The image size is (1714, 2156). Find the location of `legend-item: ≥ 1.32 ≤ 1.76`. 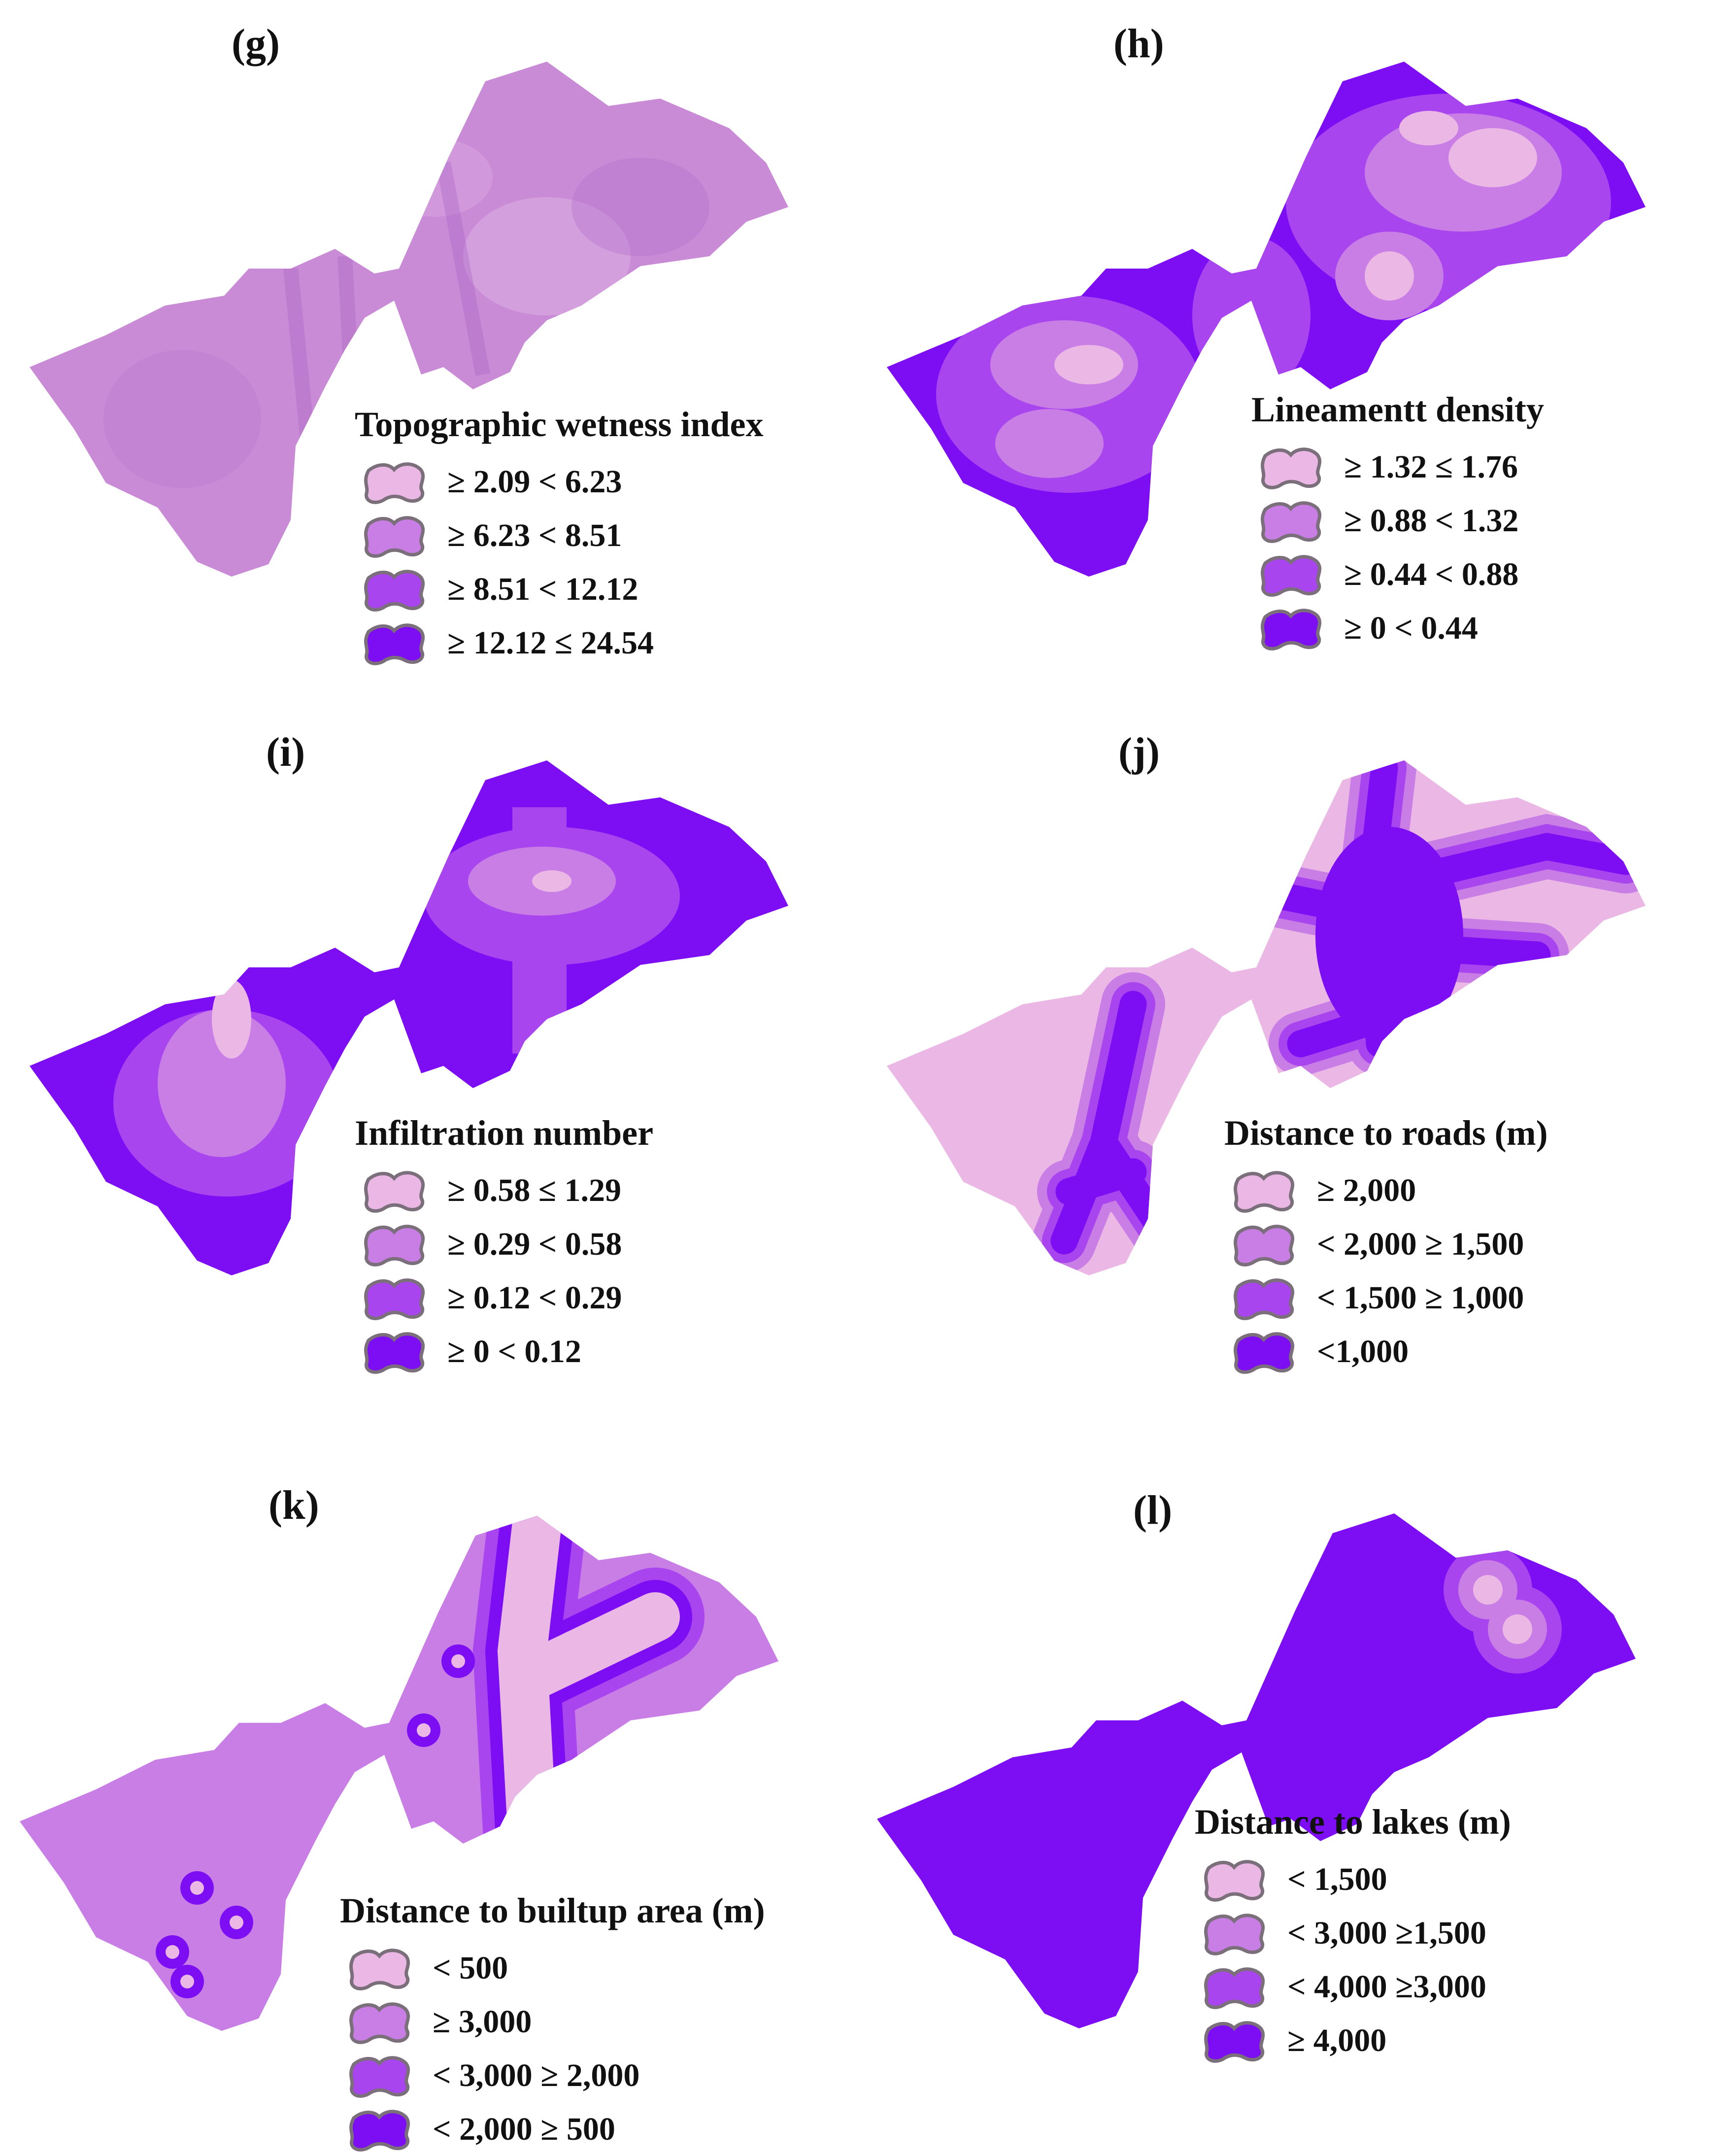

legend-item: ≥ 1.32 ≤ 1.76 is located at coordinates (1400, 467).